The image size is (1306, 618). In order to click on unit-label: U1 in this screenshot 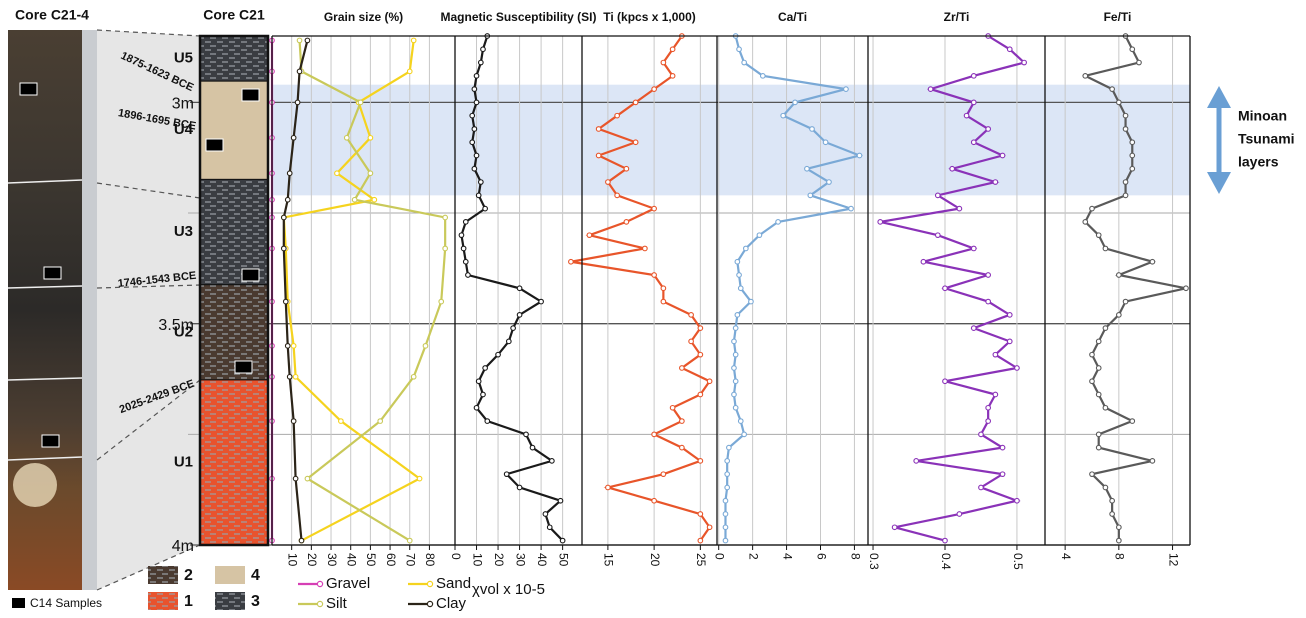, I will do `click(183, 461)`.